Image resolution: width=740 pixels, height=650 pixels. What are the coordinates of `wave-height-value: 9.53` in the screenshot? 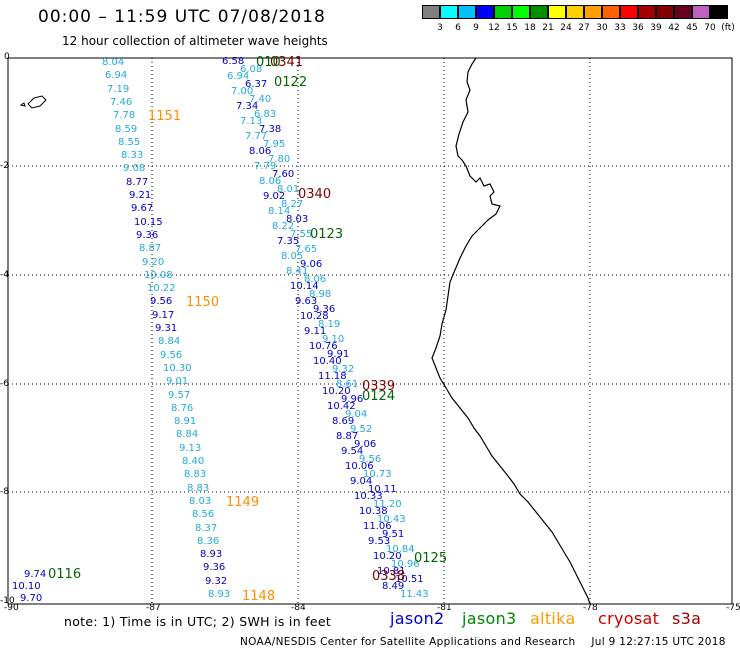 It's located at (379, 541).